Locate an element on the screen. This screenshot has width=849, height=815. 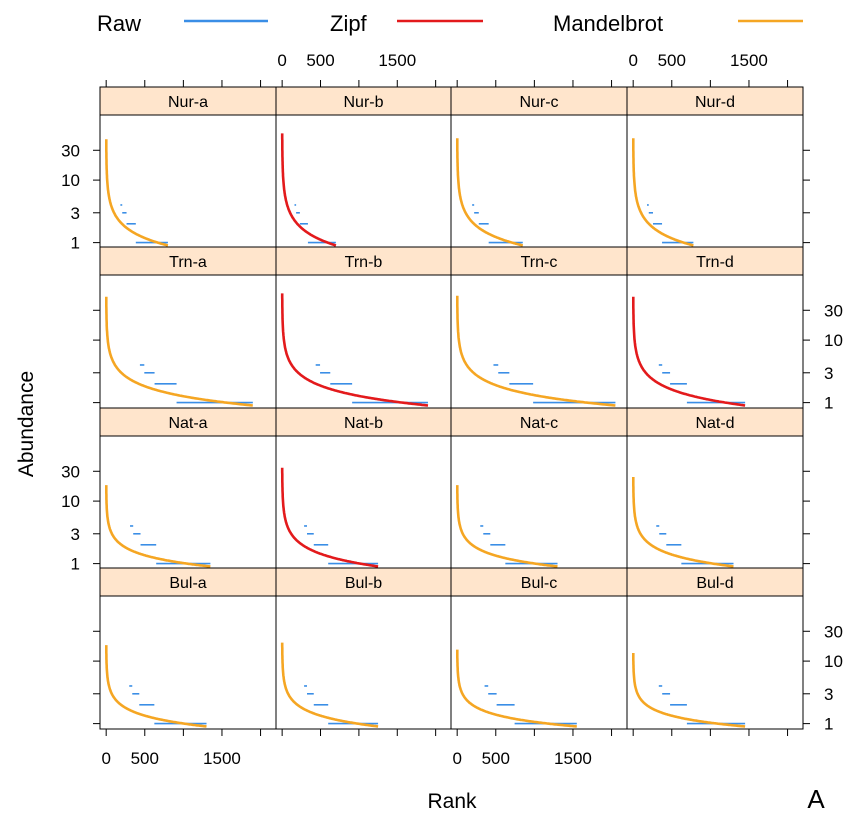
panel: Trn-d is located at coordinates (715, 327).